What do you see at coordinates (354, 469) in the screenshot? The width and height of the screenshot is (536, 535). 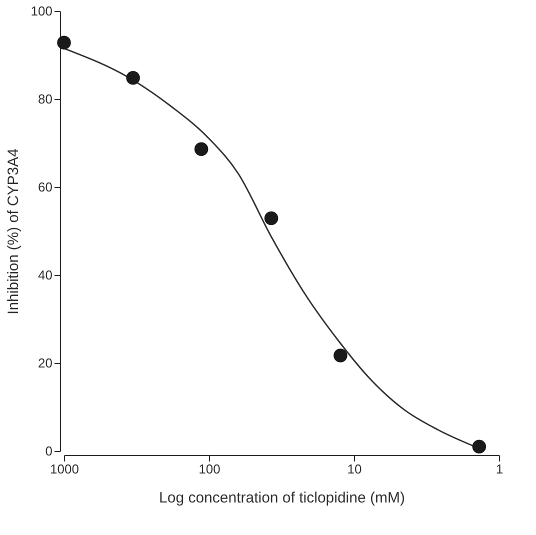 I see `x-tick-label: 10` at bounding box center [354, 469].